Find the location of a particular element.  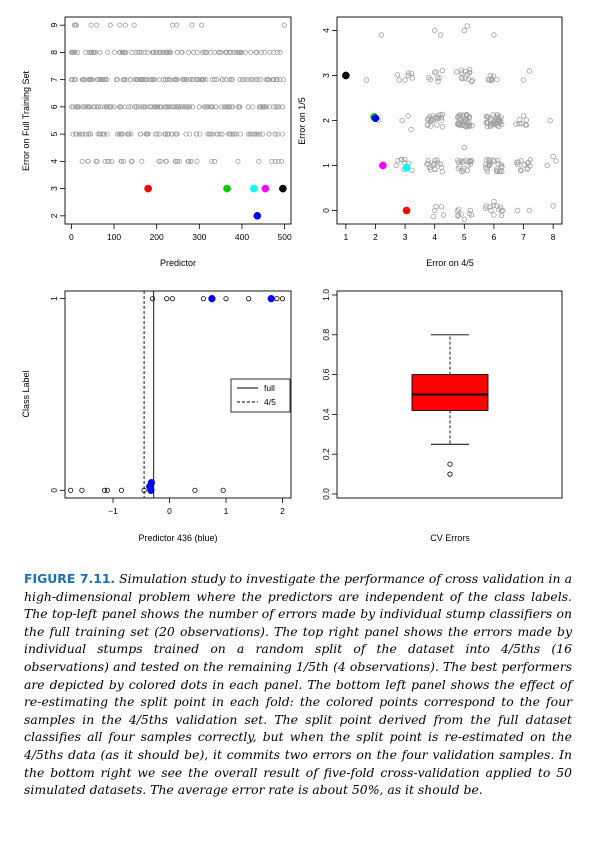

x-tick-label: 0 is located at coordinates (169, 511).